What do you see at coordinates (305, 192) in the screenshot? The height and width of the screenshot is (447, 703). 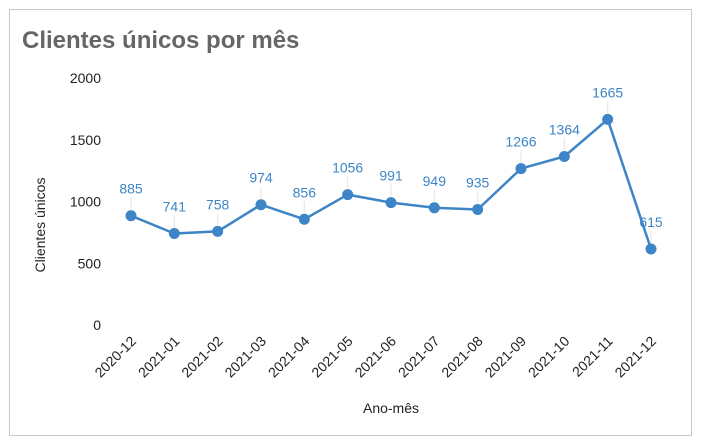 I see `data-label: 856` at bounding box center [305, 192].